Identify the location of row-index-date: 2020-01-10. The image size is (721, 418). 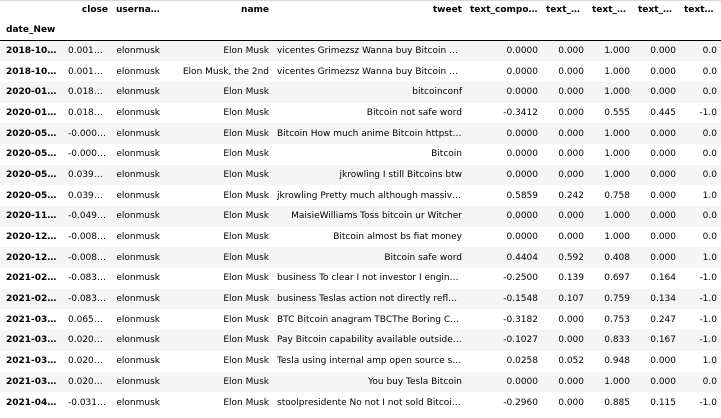
(35, 112).